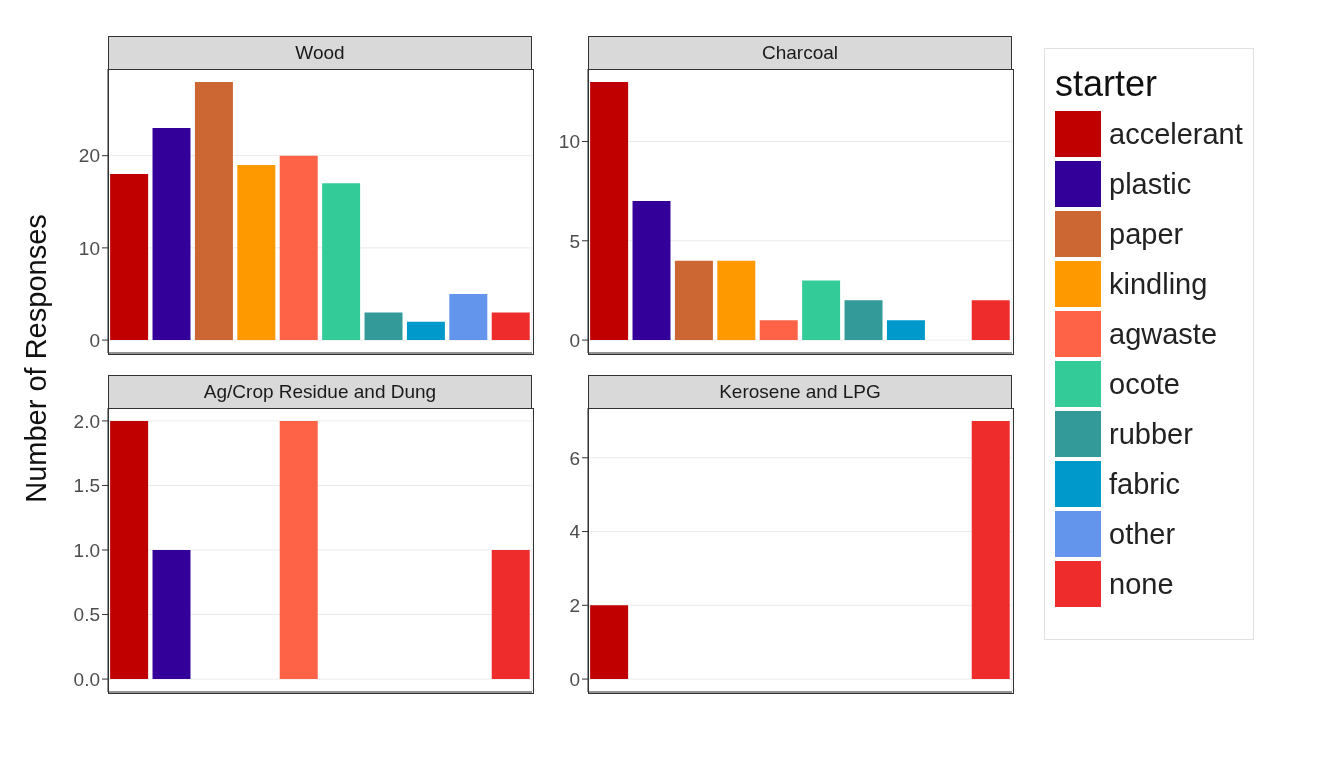  Describe the element at coordinates (1150, 184) in the screenshot. I see `legend-label: plastic` at that location.